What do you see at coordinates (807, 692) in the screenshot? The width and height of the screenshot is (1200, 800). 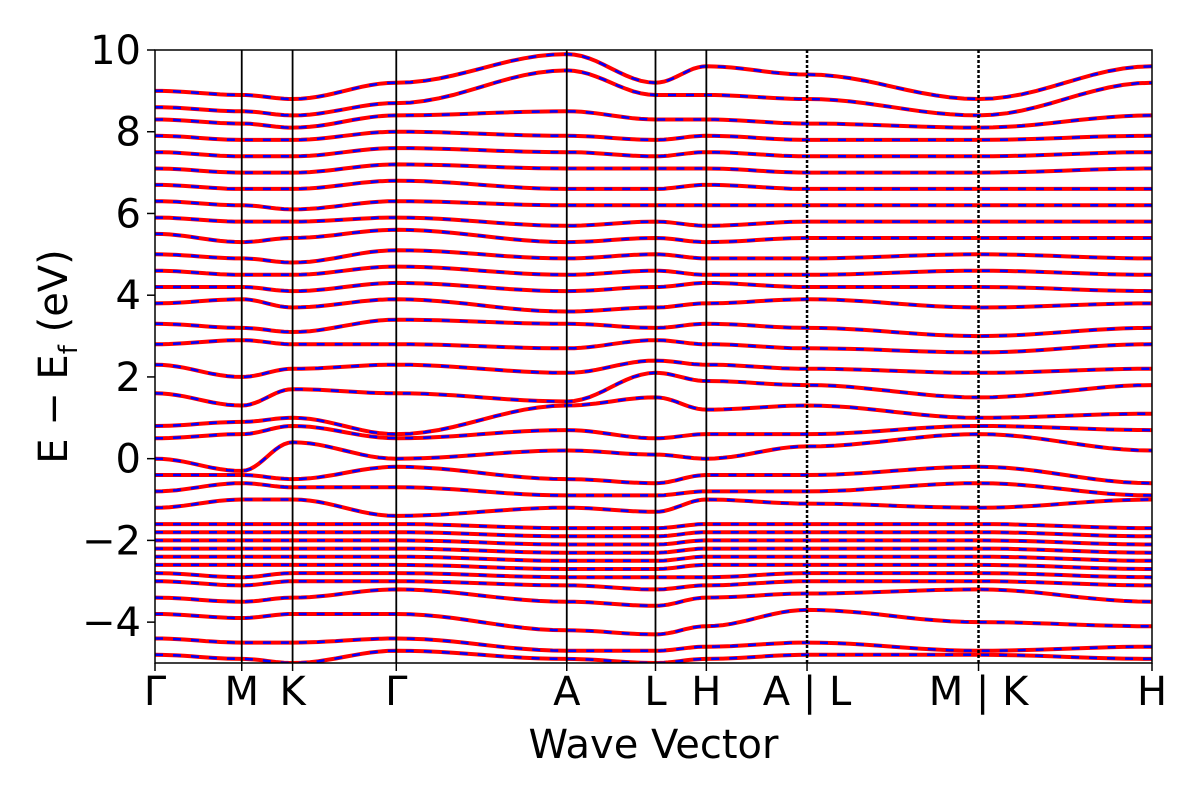 I see `x-tick-label: A | L` at bounding box center [807, 692].